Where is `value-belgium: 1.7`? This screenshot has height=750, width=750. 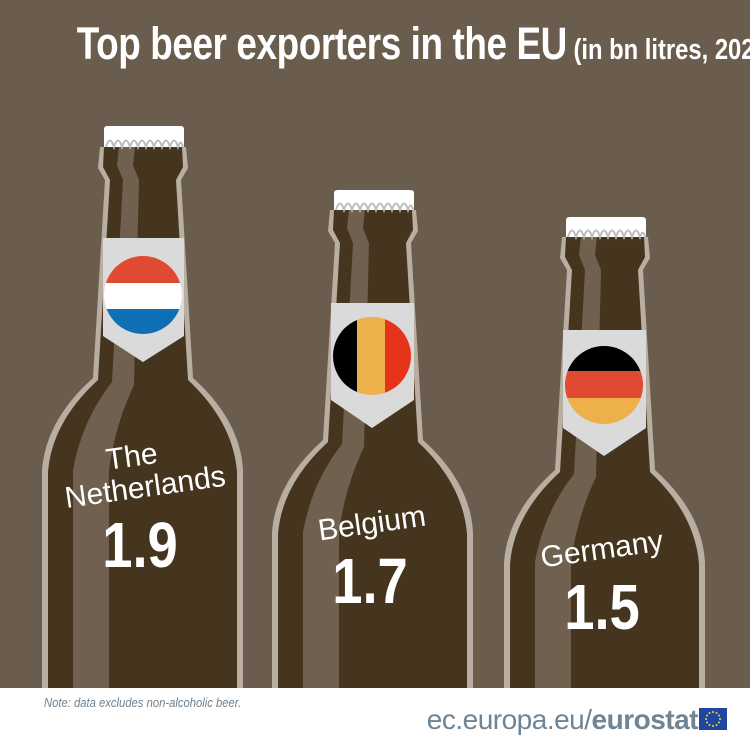 value-belgium: 1.7 is located at coordinates (370, 581).